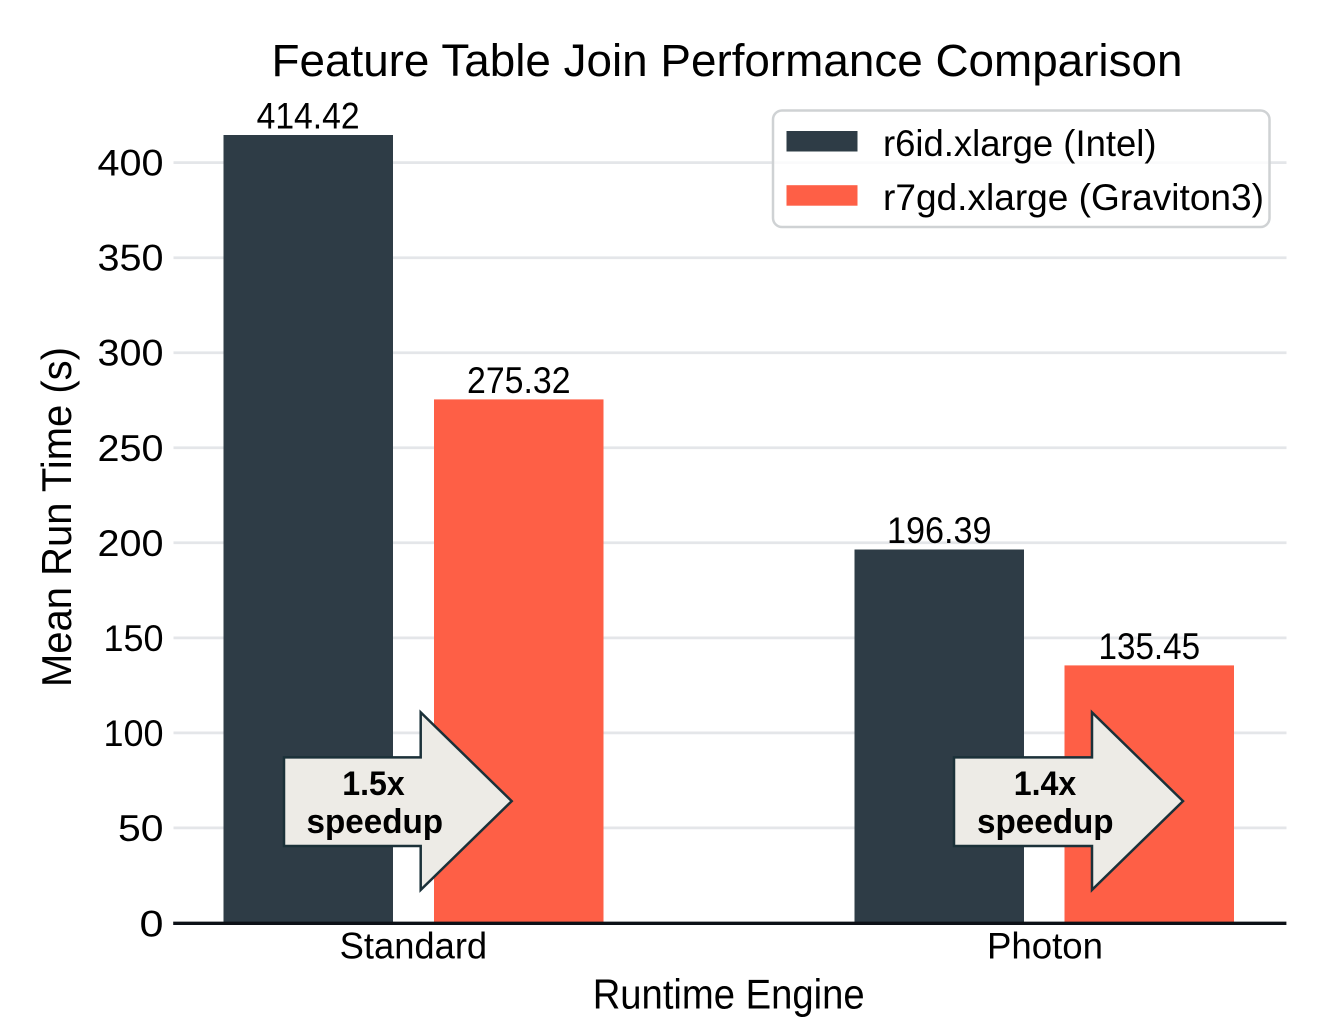  What do you see at coordinates (134, 733) in the screenshot?
I see `svg-text: 100` at bounding box center [134, 733].